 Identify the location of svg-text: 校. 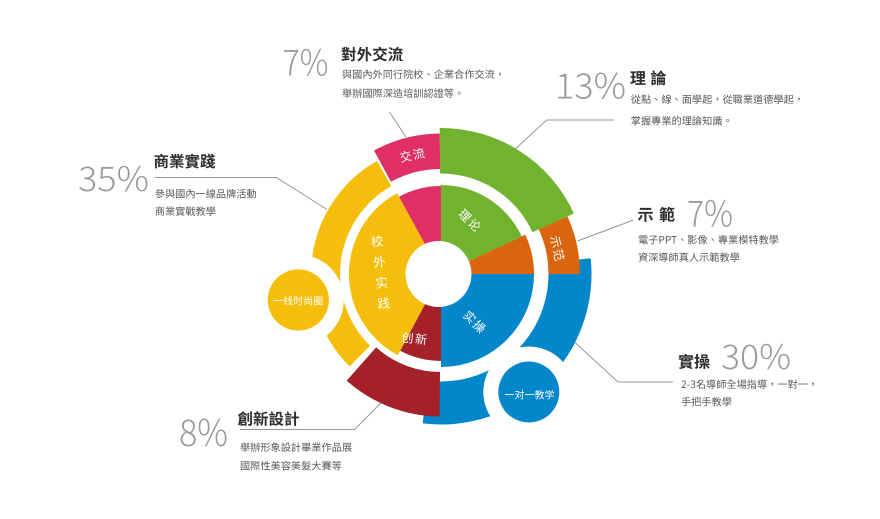
(377, 240).